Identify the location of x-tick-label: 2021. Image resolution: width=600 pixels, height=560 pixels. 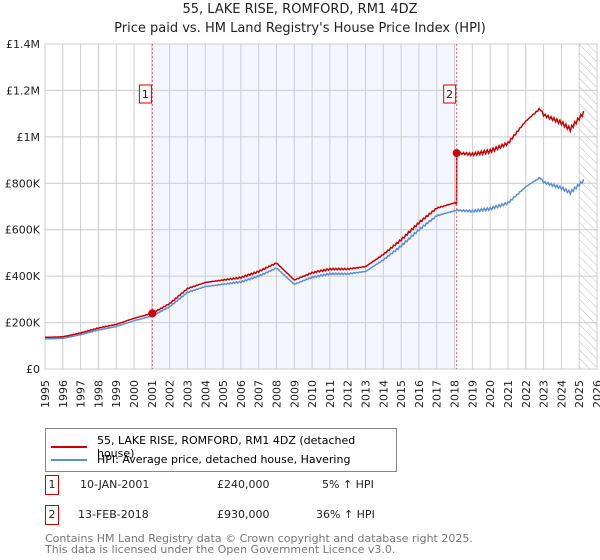
(508, 394).